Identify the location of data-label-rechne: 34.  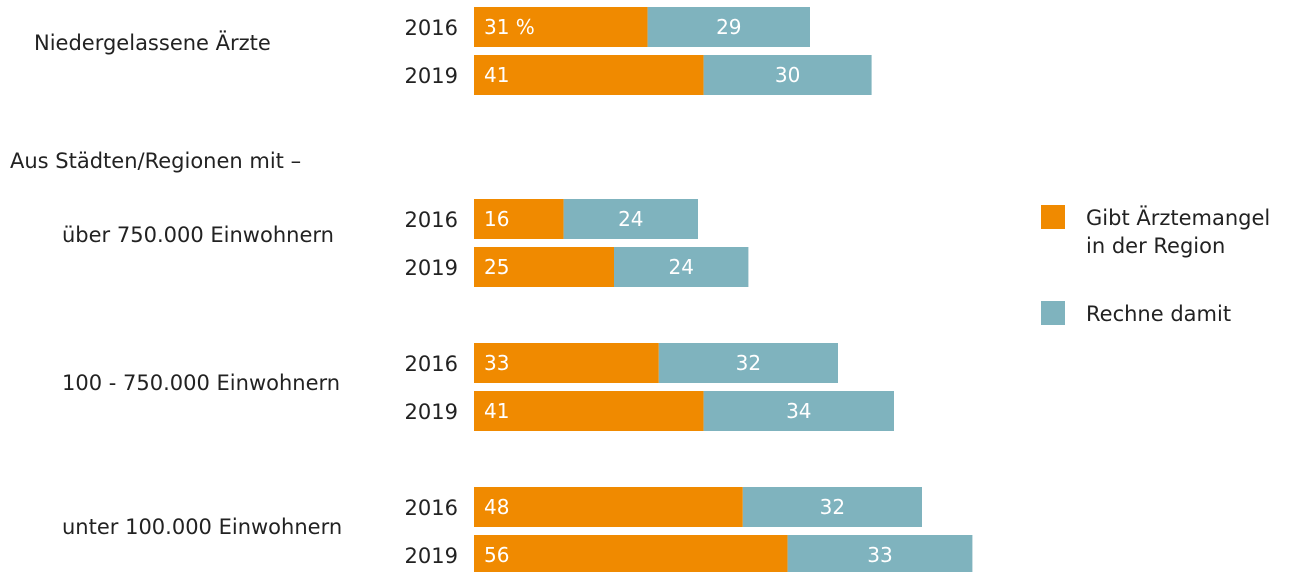
(798, 411).